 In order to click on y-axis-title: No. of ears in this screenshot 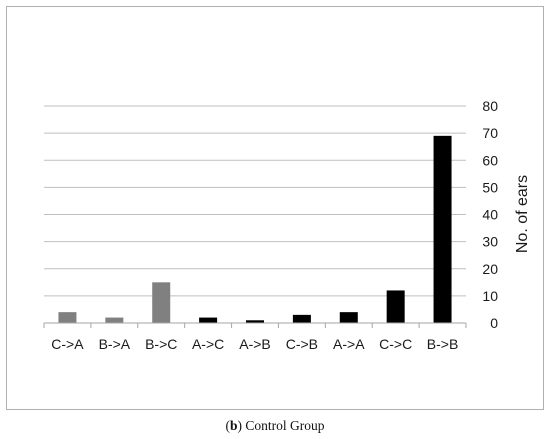, I will do `click(522, 214)`.